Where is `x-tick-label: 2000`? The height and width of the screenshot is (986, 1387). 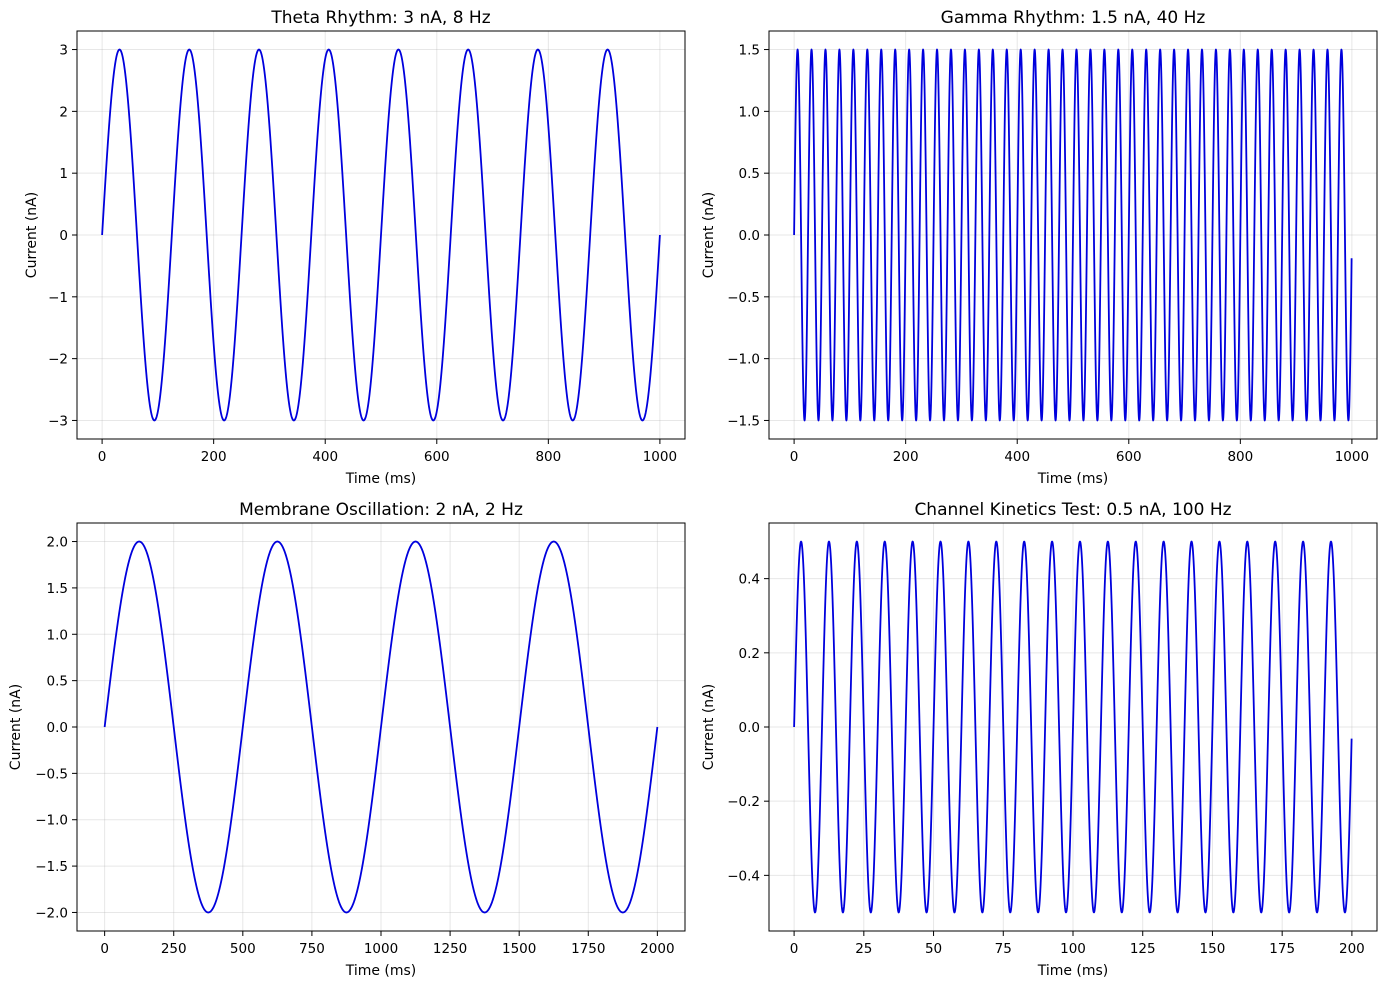
x-tick-label: 2000 is located at coordinates (657, 949).